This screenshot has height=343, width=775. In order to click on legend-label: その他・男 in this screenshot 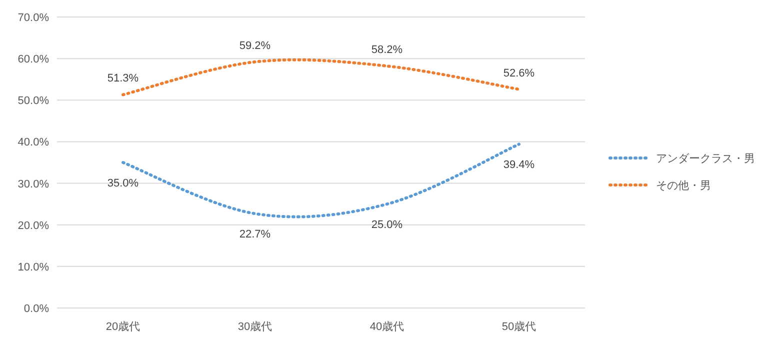, I will do `click(683, 186)`.